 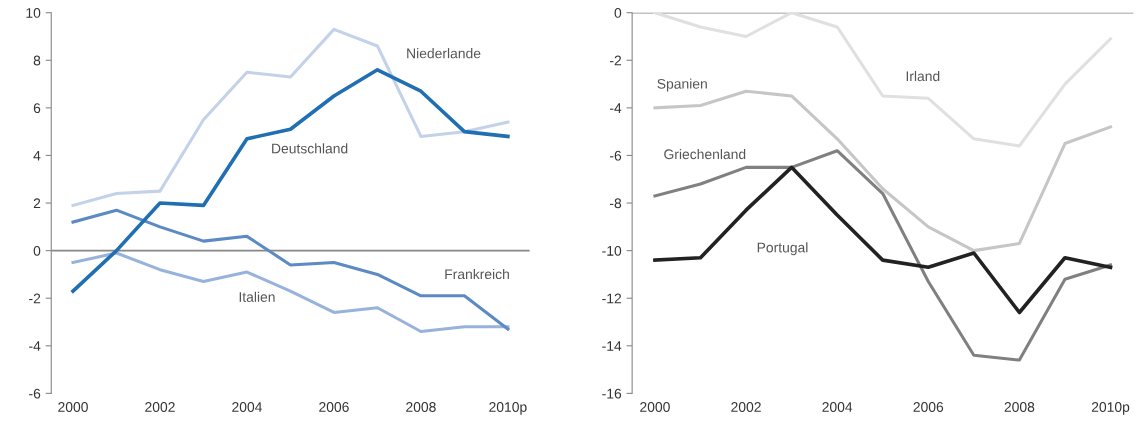 I want to click on y-tick-label: -14, so click(x=612, y=346).